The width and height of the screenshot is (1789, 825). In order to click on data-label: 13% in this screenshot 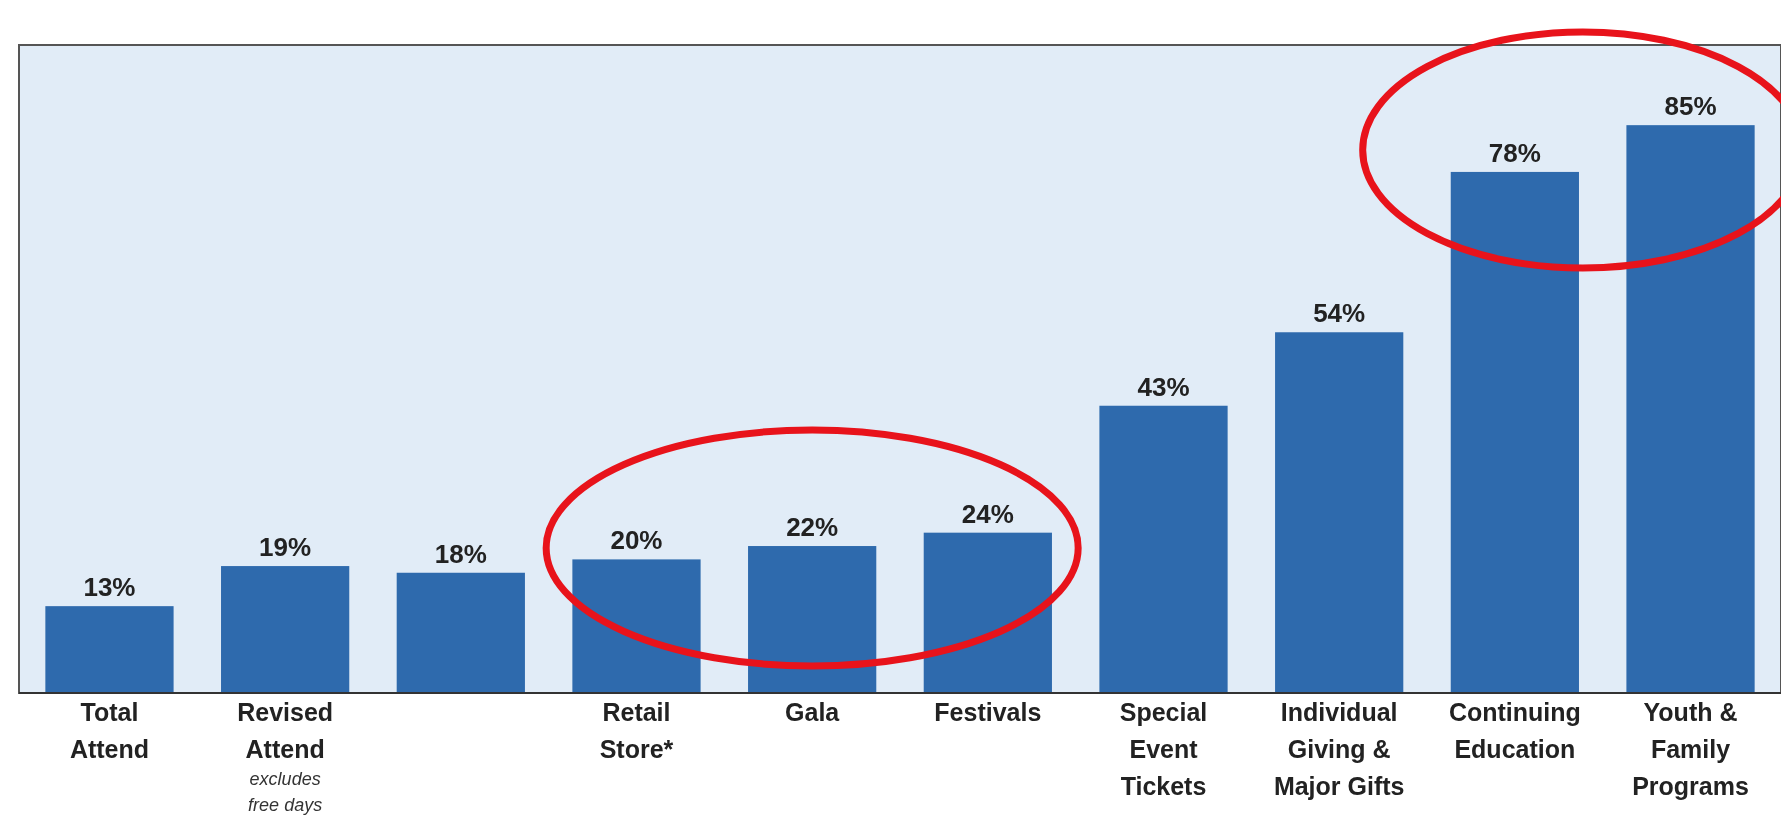, I will do `click(109, 587)`.